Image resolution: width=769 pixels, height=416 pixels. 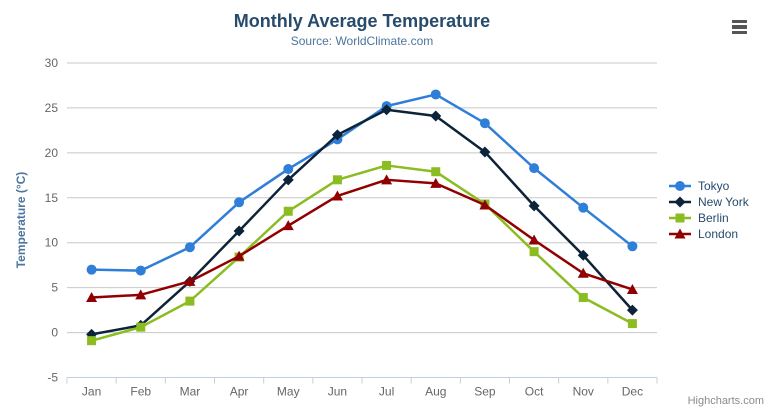 I want to click on y-axis-tick-label: 20, so click(x=52, y=153).